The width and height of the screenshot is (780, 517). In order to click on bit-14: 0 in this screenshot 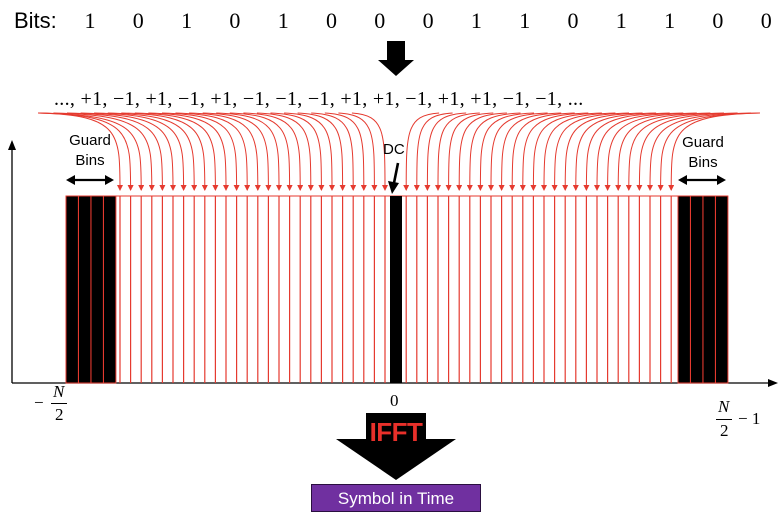, I will do `click(766, 21)`.